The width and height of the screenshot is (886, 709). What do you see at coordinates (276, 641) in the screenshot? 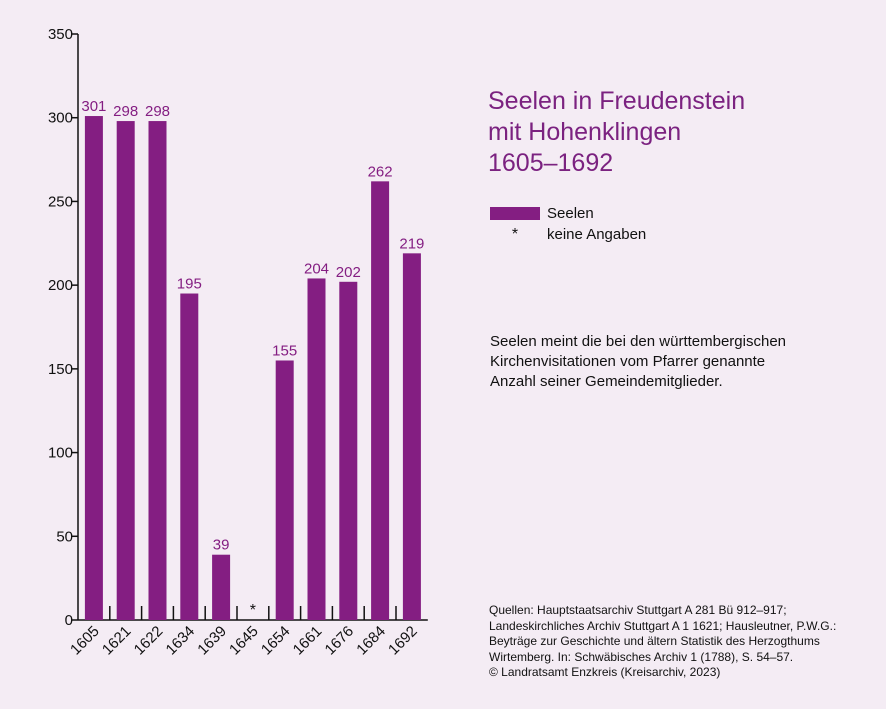
I see `x-tick-label: 1654` at bounding box center [276, 641].